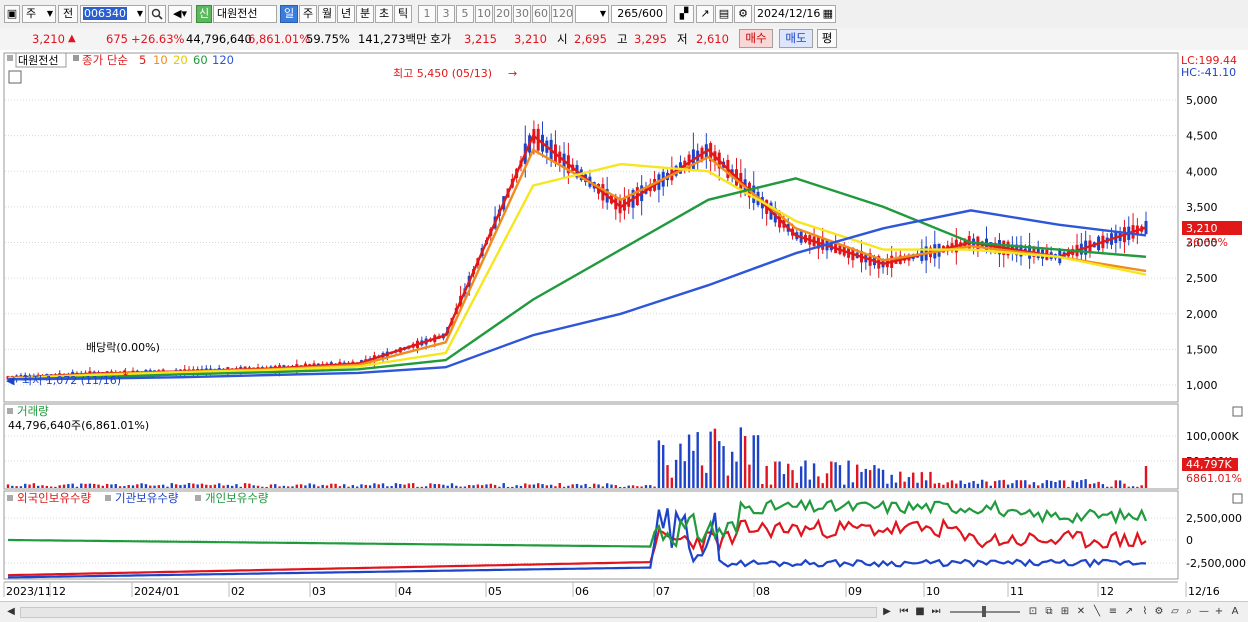 Image resolution: width=1248 pixels, height=622 pixels. Describe the element at coordinates (113, 14) in the screenshot. I see `code-input: 006340 ▼` at that location.